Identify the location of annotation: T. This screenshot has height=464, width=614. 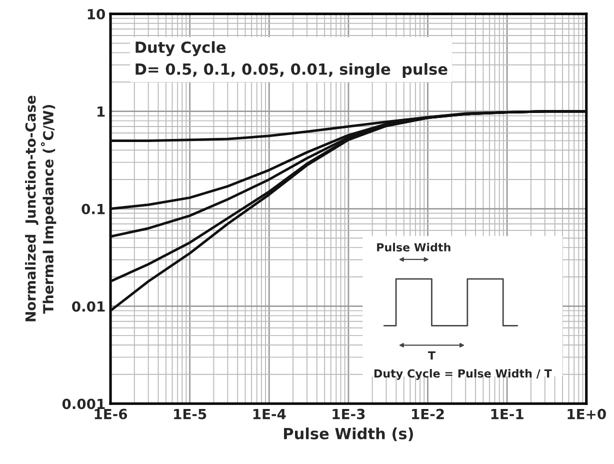
(432, 355).